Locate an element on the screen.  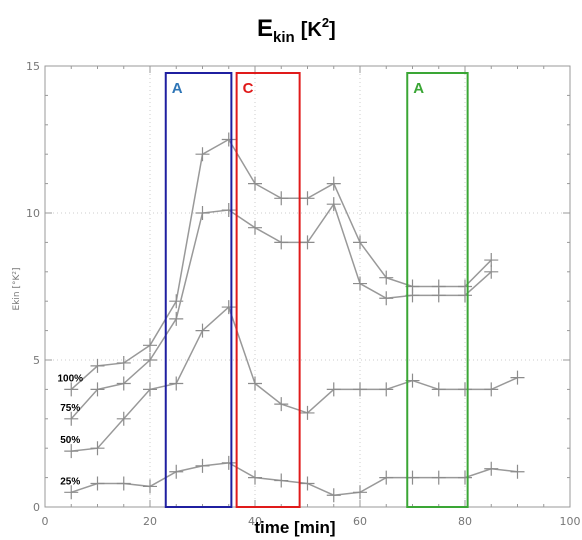
x-tick-label: 20 is located at coordinates (150, 521).